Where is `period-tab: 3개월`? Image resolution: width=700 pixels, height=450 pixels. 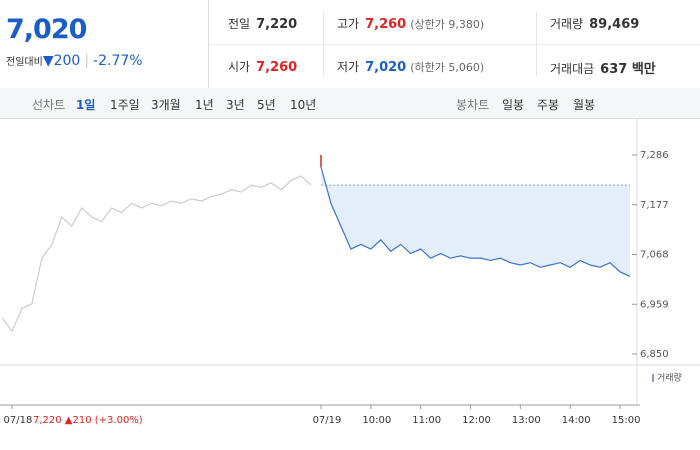
period-tab: 3개월 is located at coordinates (166, 105).